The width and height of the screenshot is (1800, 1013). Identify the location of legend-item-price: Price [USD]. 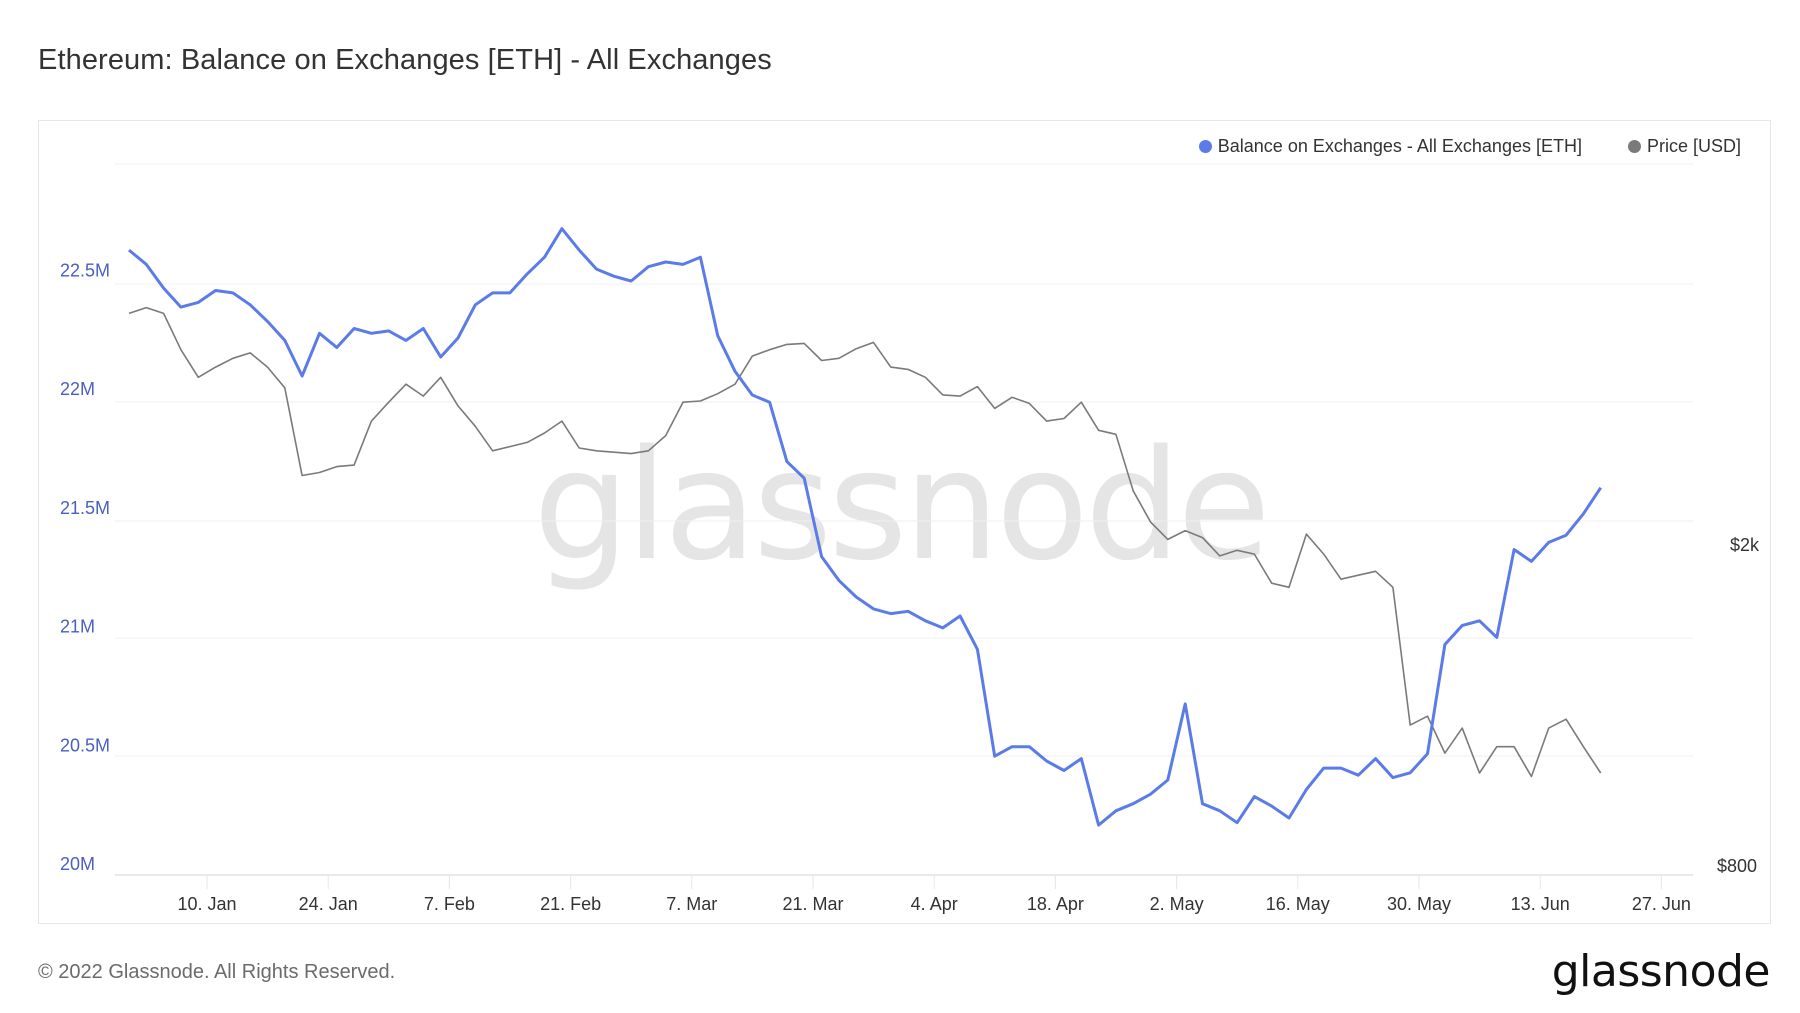
(1684, 146).